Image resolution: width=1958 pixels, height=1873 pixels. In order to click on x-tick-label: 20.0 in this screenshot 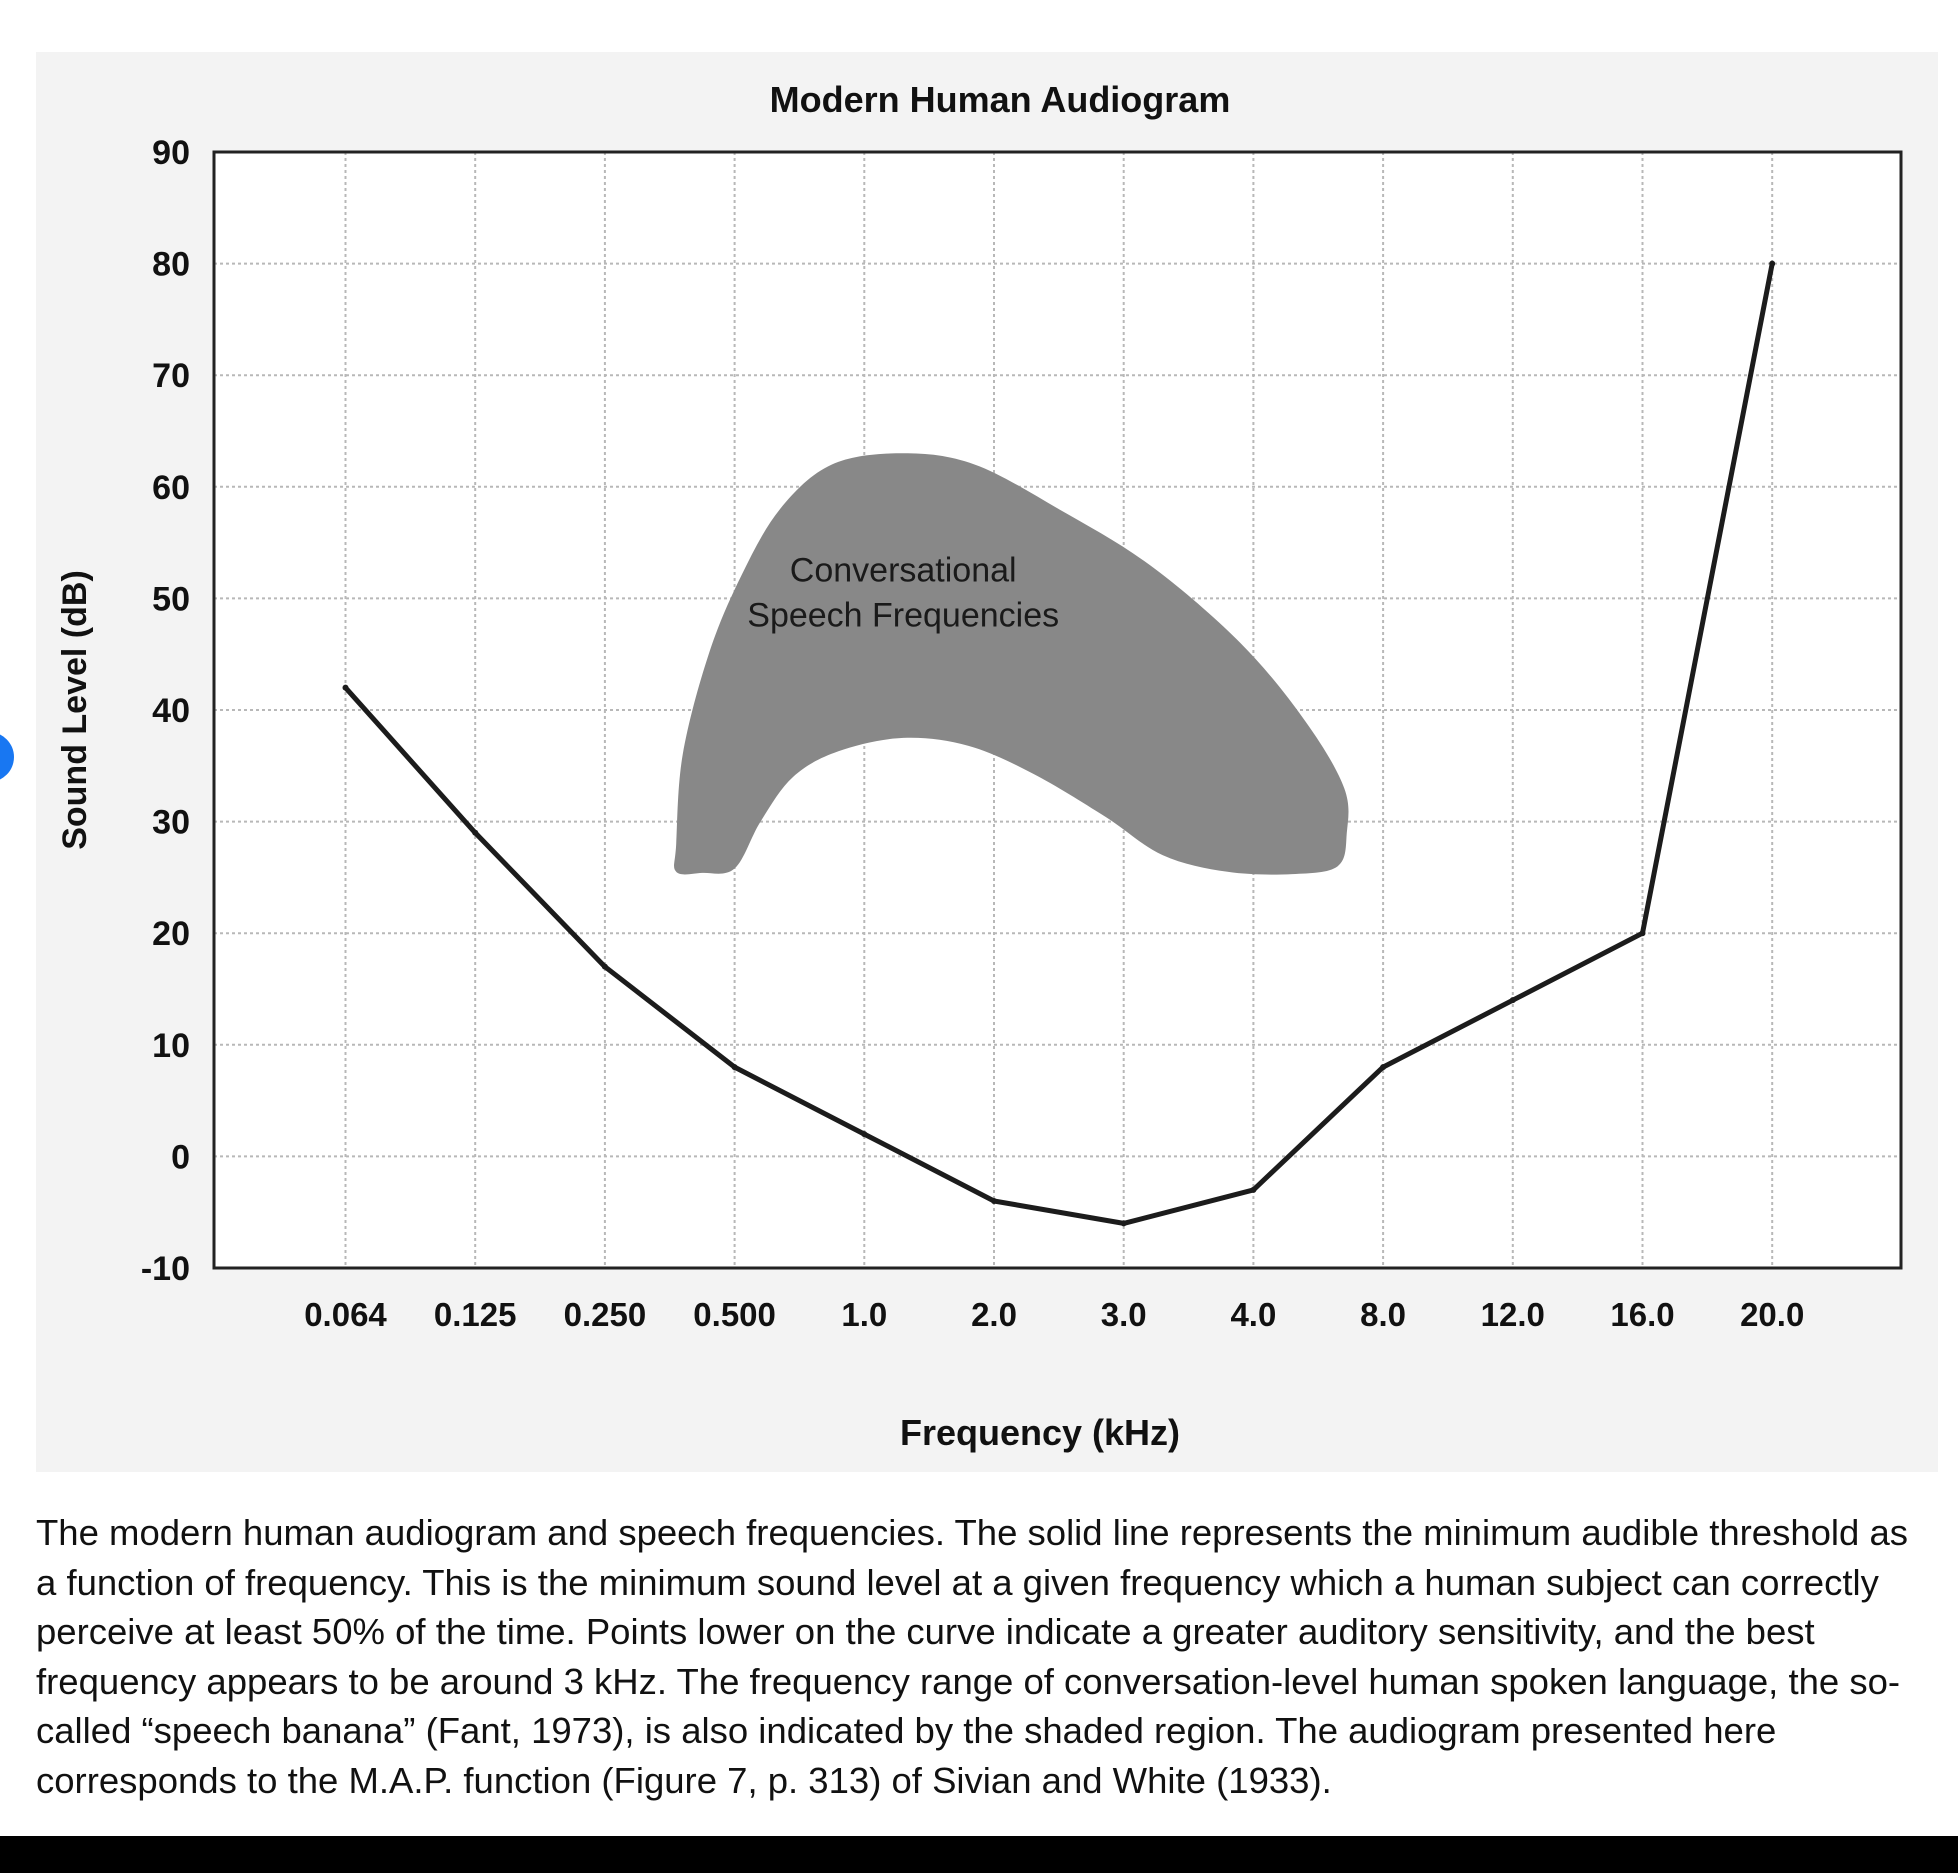, I will do `click(1772, 1314)`.